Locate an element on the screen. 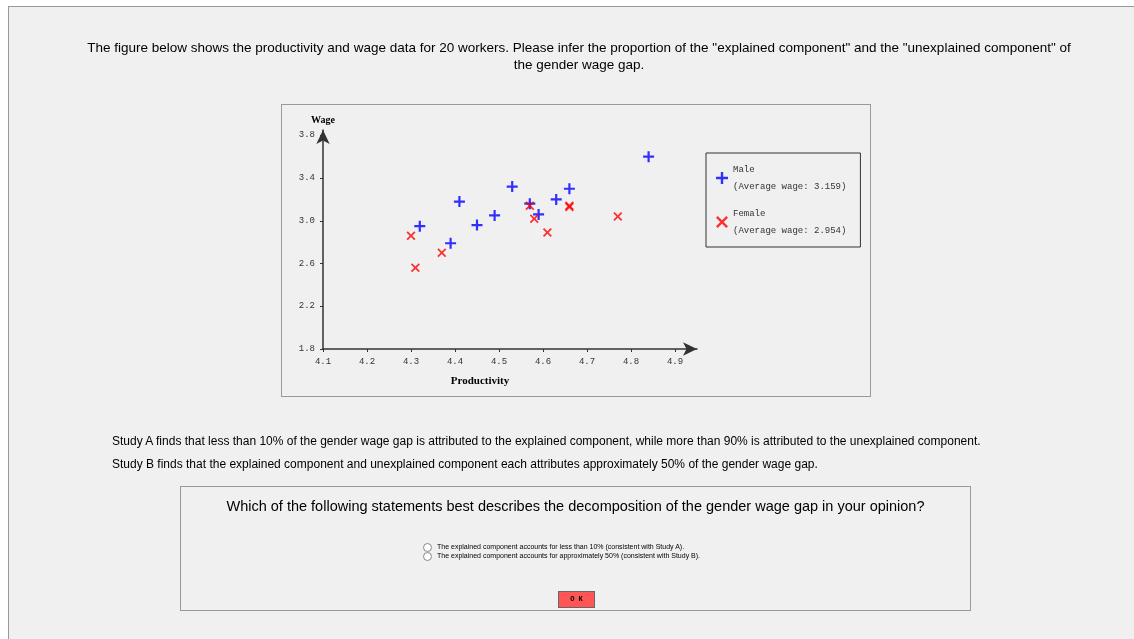 The image size is (1134, 639). x-tick-label: 4.2 is located at coordinates (367, 361).